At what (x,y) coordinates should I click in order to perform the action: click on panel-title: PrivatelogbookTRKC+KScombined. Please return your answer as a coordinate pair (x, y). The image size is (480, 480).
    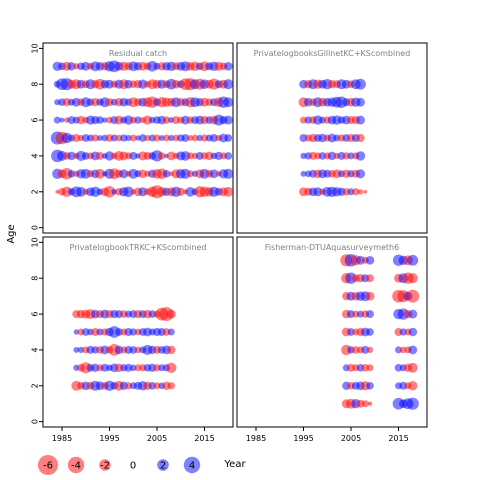
    Looking at the image, I should click on (138, 247).